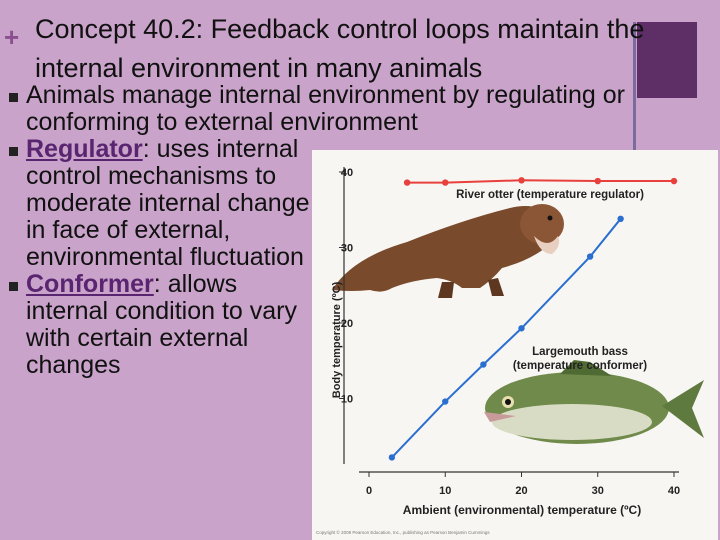 This screenshot has height=540, width=720. I want to click on y-axis-label: Body temperature (ºC), so click(337, 339).